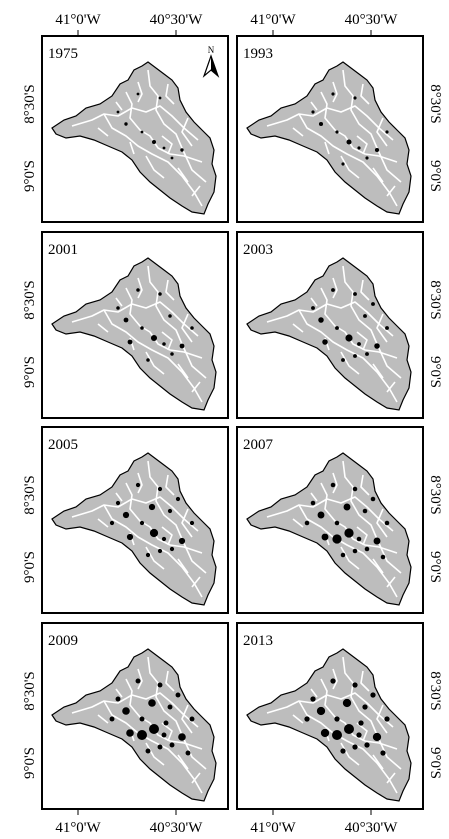 The height and width of the screenshot is (839, 449). I want to click on map-panel: 1975 N, so click(135, 129).